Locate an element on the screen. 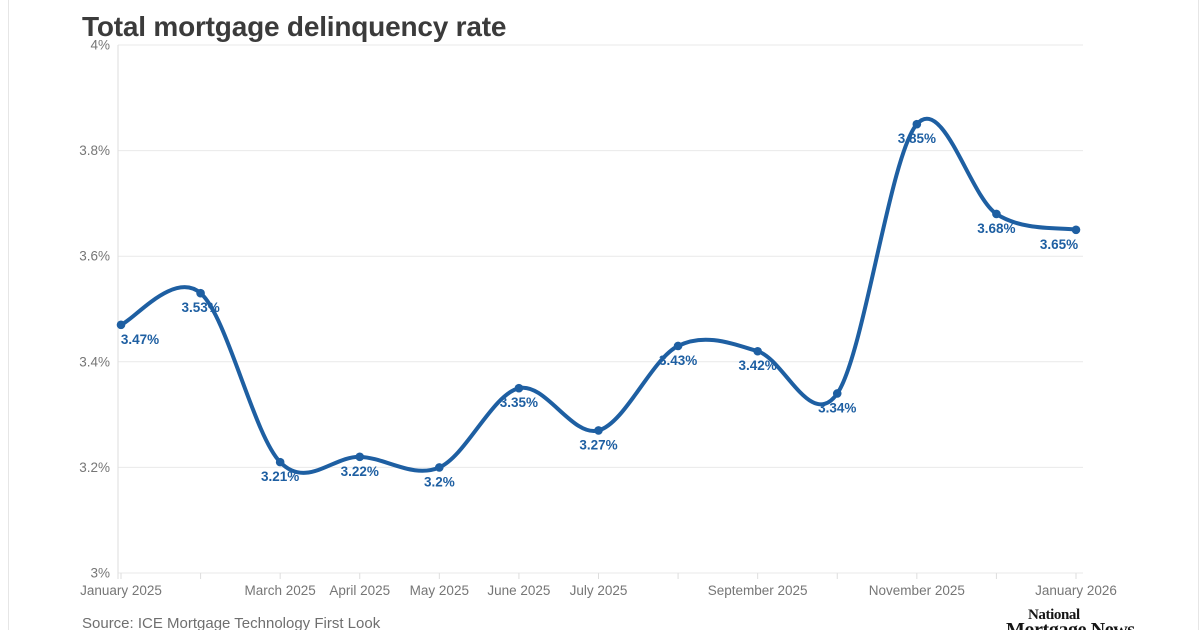 The image size is (1200, 630). x-axis-label: January 2026 is located at coordinates (1076, 590).